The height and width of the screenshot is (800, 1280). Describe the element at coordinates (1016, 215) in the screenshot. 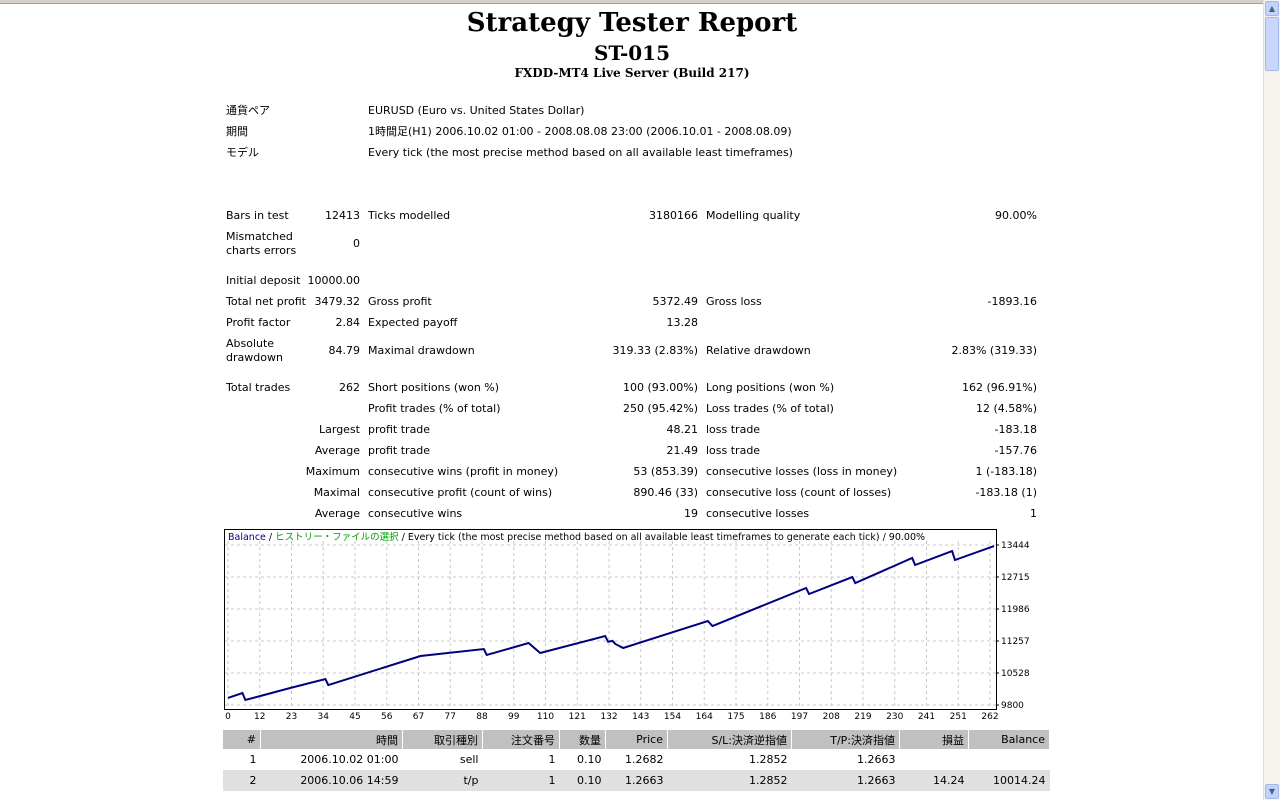

I see `stat-value: 90.00%` at that location.